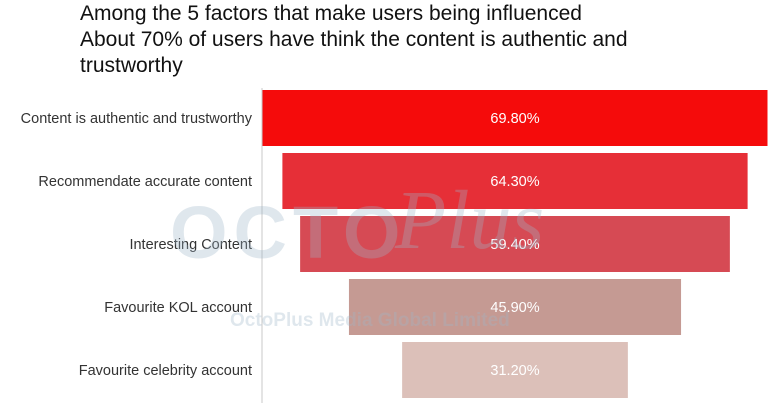 The height and width of the screenshot is (403, 768). I want to click on value-label: 59.40%, so click(514, 245).